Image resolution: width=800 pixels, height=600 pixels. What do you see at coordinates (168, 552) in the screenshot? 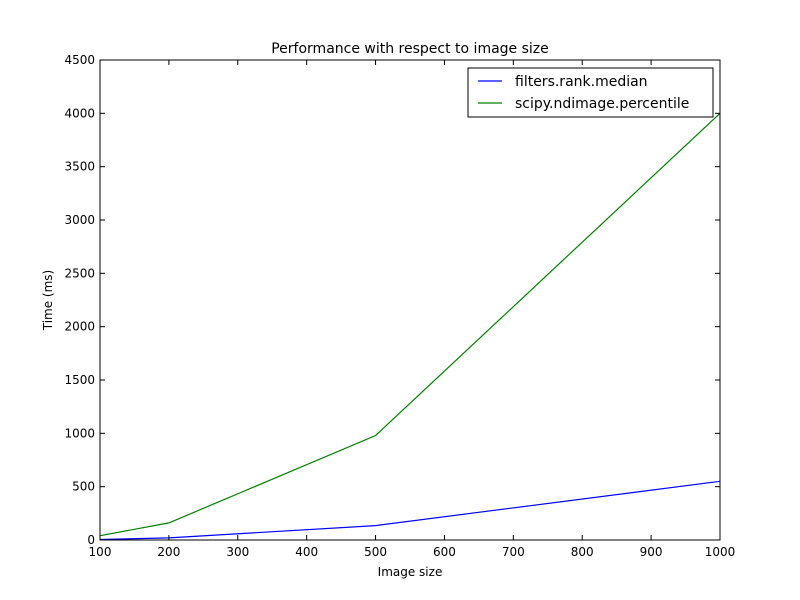
I see `x-tick-label: 200` at bounding box center [168, 552].